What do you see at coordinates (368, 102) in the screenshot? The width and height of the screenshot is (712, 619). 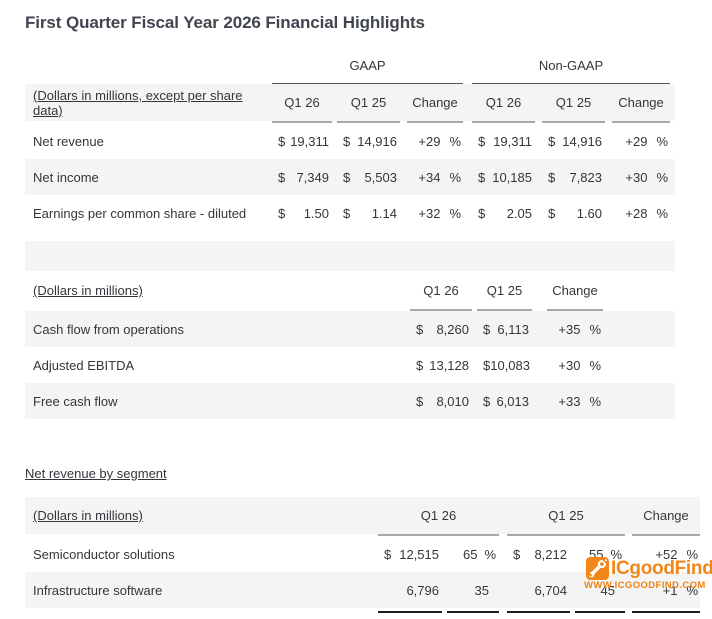 I see `col-header-q125-gaap: Q1 25` at bounding box center [368, 102].